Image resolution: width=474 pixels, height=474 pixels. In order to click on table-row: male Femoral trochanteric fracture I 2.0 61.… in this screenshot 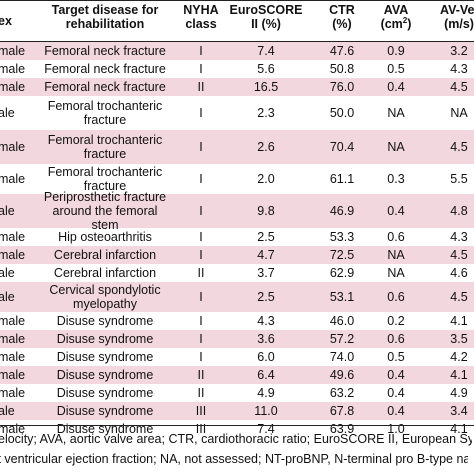, I will do `click(237, 179)`.